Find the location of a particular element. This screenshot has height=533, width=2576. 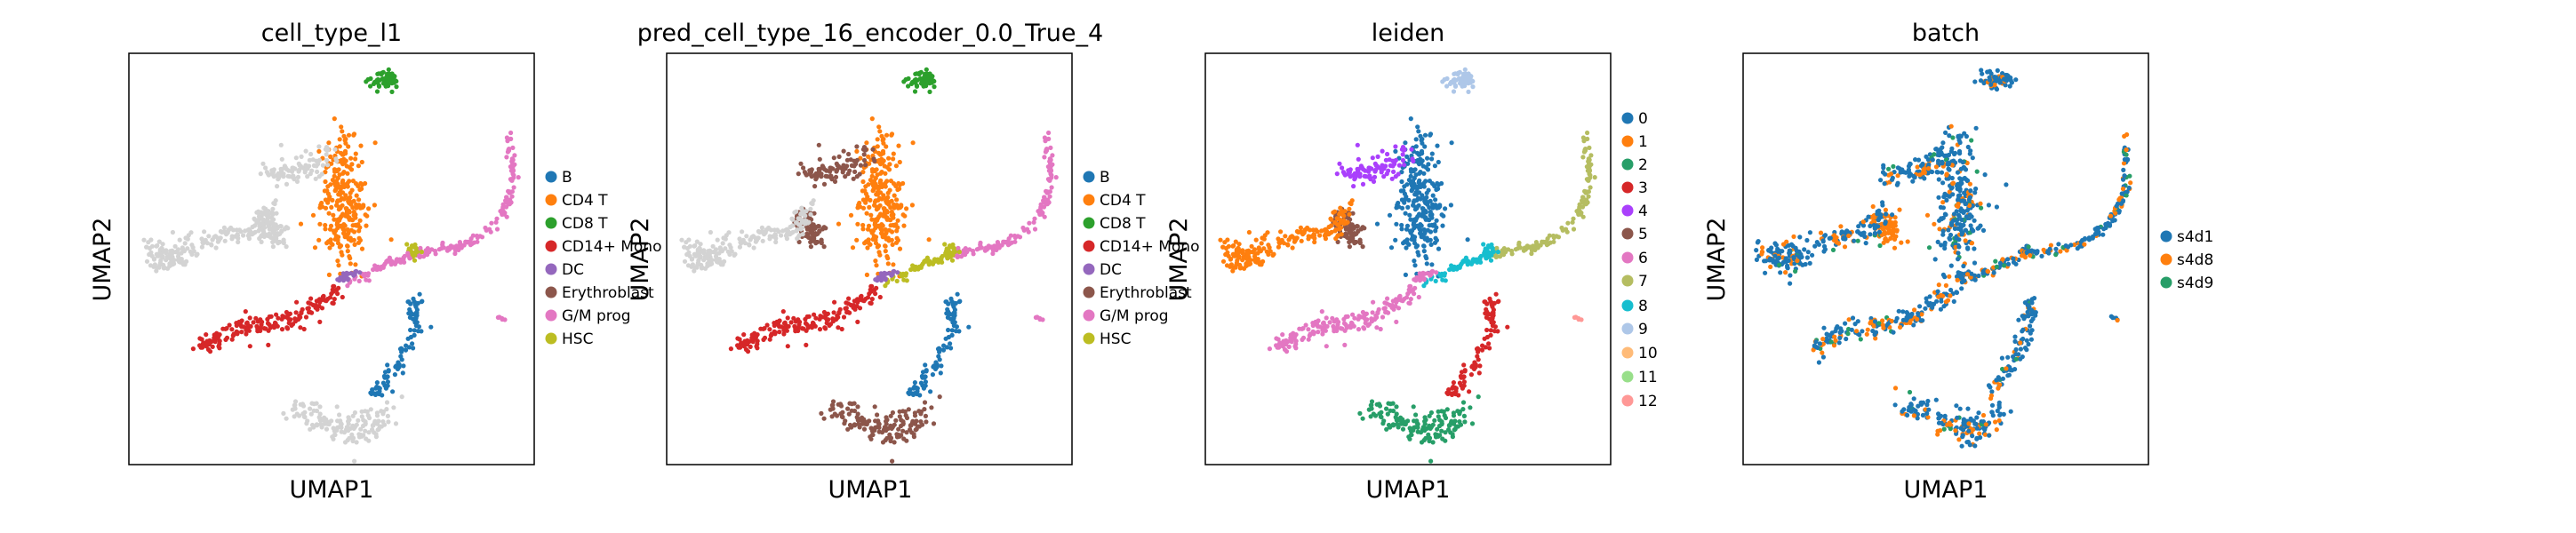

panel-title: pred_cell_type_16_encoder_0.0_True_4 is located at coordinates (870, 33).